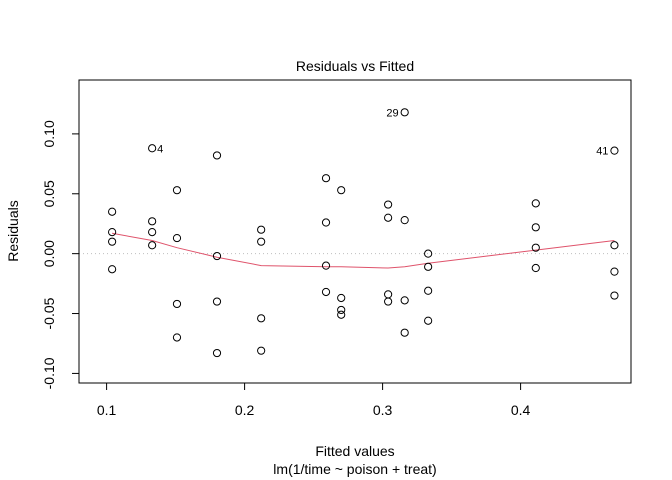 Image resolution: width=672 pixels, height=480 pixels. I want to click on y-tick-label: 0.10, so click(49, 133).